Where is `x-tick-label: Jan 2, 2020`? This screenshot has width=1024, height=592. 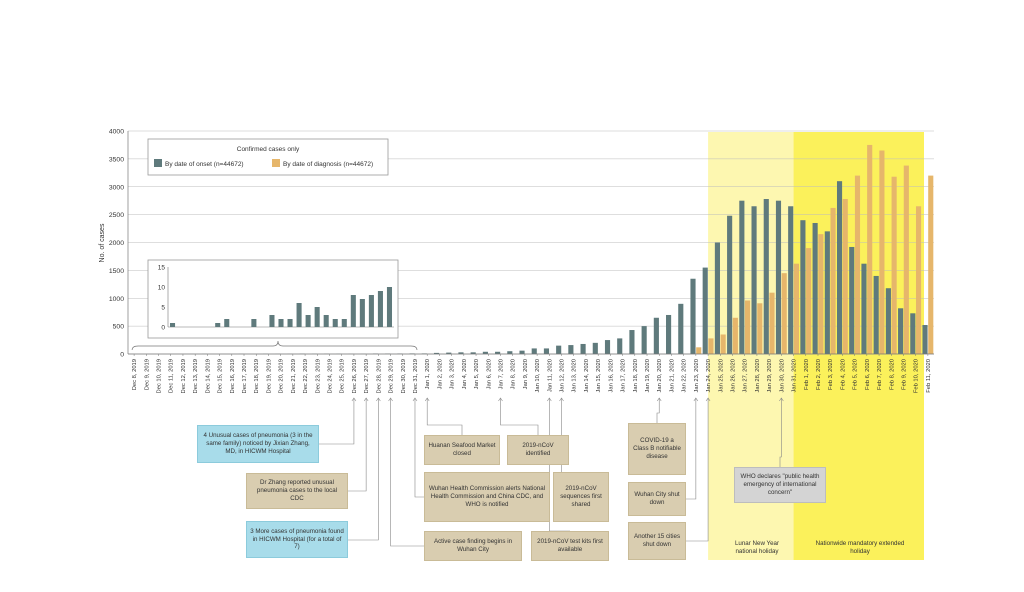
x-tick-label: Jan 2, 2020 is located at coordinates (440, 374).